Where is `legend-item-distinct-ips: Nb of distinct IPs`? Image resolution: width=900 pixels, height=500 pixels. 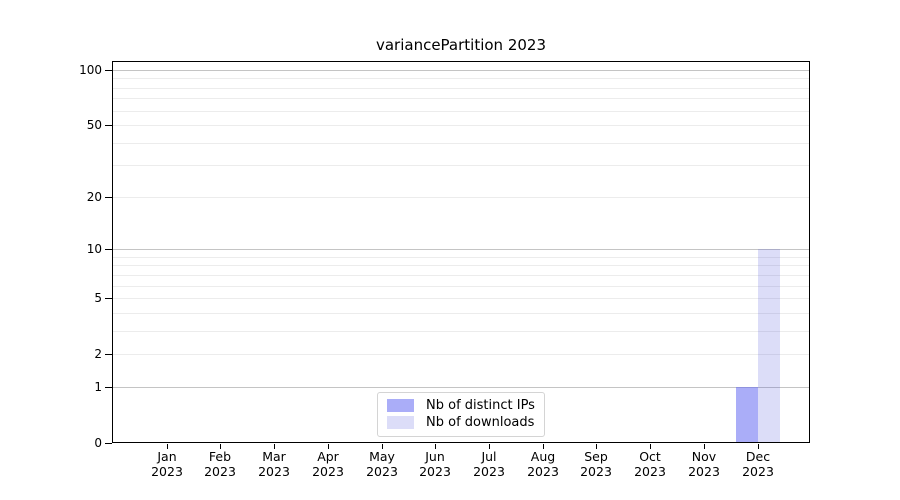
legend-item-distinct-ips: Nb of distinct IPs is located at coordinates (461, 405).